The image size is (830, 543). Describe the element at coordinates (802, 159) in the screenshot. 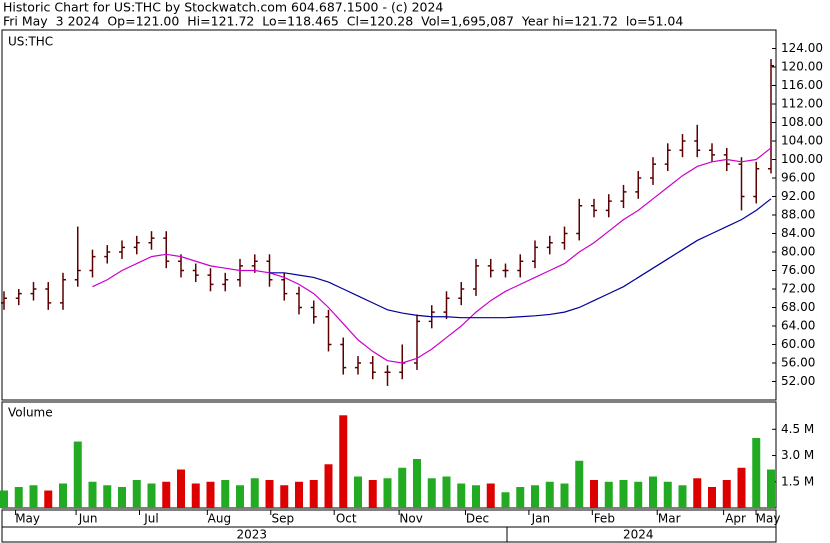

I see `y-tick-label: 100.00` at that location.